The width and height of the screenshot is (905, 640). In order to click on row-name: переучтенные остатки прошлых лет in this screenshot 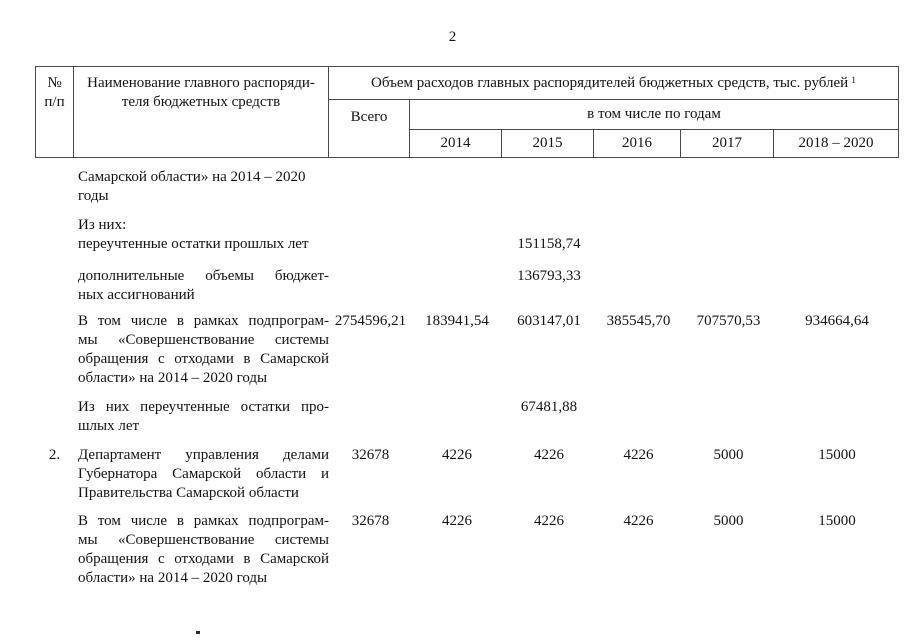, I will do `click(202, 244)`.